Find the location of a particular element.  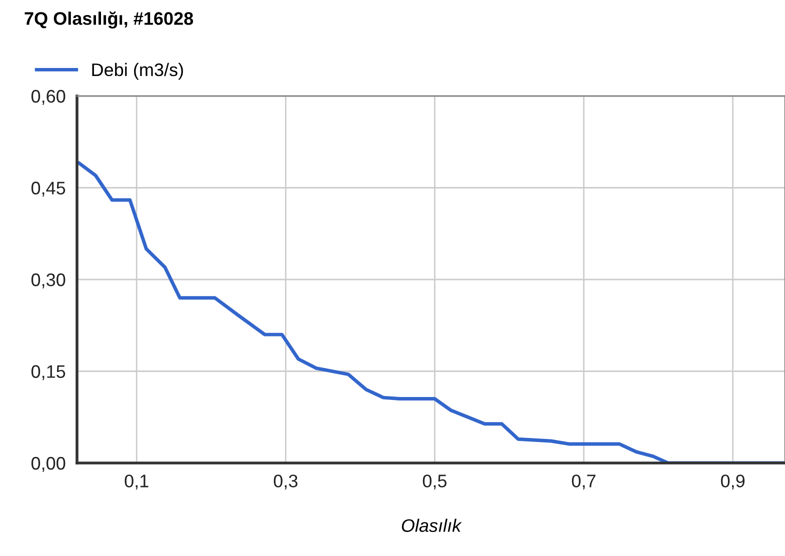

x-axis-title: Olasılık is located at coordinates (432, 525).